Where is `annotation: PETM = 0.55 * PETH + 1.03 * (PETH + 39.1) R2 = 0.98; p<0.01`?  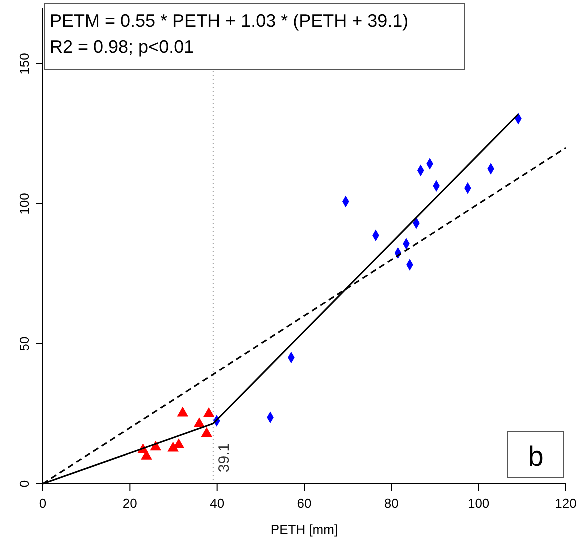 annotation: PETM = 0.55 * PETH + 1.03 * (PETH + 39.1) R2 = 0.98; p<0.01 is located at coordinates (229, 34).